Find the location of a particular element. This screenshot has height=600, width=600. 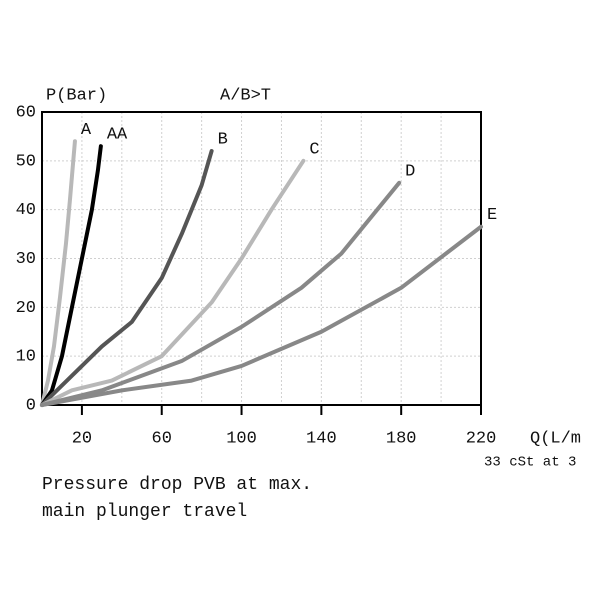

y-axis-label: P(Bar) is located at coordinates (76, 95).